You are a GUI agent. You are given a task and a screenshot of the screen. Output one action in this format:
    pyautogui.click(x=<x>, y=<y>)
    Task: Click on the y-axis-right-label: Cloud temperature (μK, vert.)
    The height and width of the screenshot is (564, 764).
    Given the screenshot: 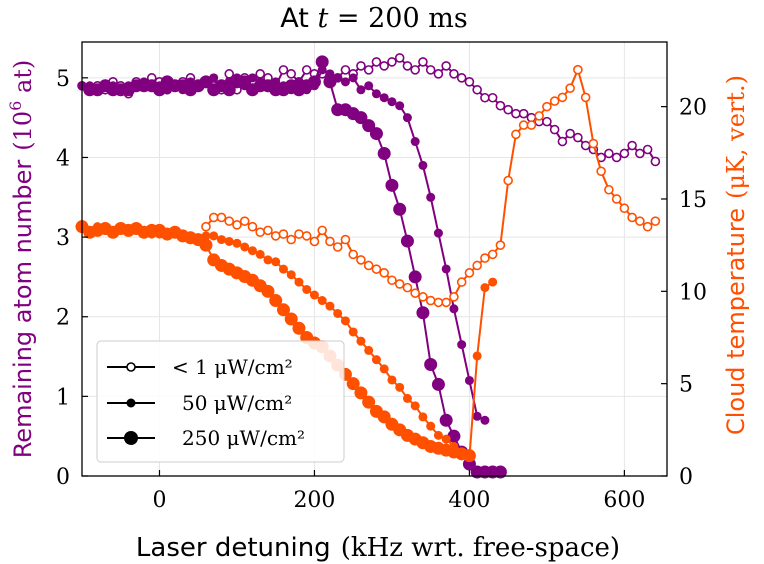 What is the action you would take?
    pyautogui.click(x=736, y=255)
    